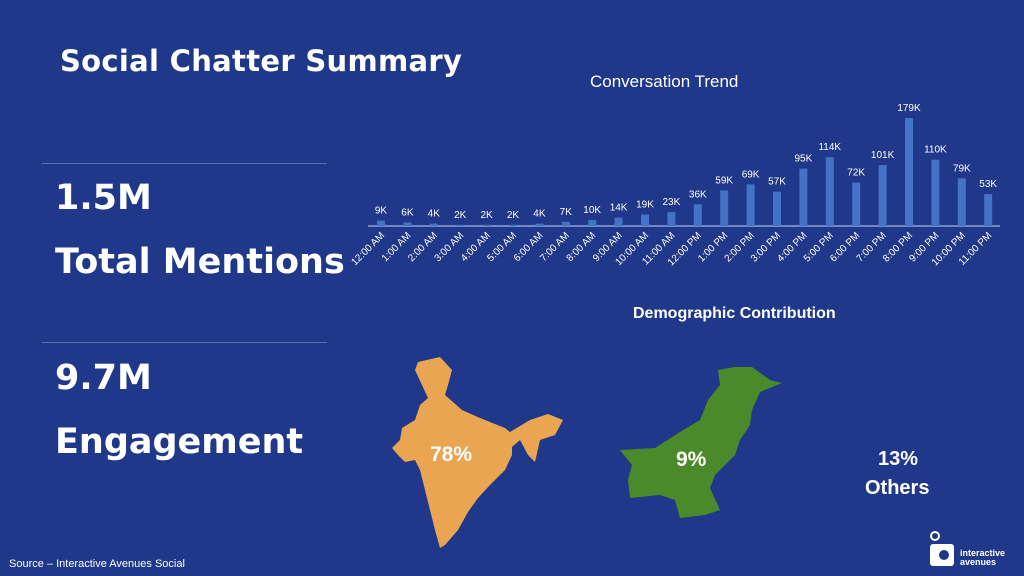  I want to click on india-percent: 78%, so click(451, 454).